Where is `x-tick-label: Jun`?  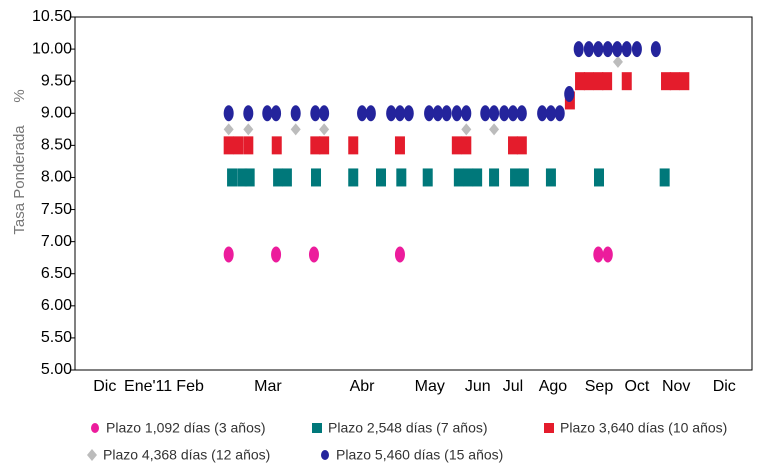 x-tick-label: Jun is located at coordinates (478, 386).